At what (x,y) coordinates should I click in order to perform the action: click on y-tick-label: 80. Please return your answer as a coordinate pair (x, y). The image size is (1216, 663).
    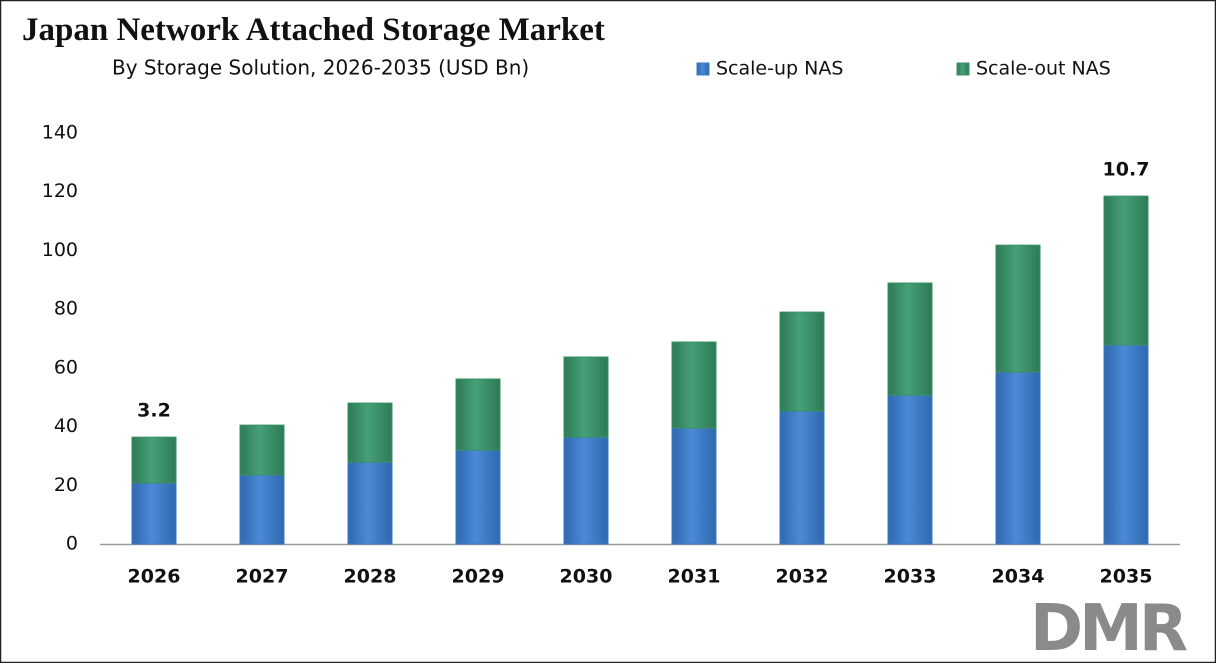
    Looking at the image, I should click on (66, 309).